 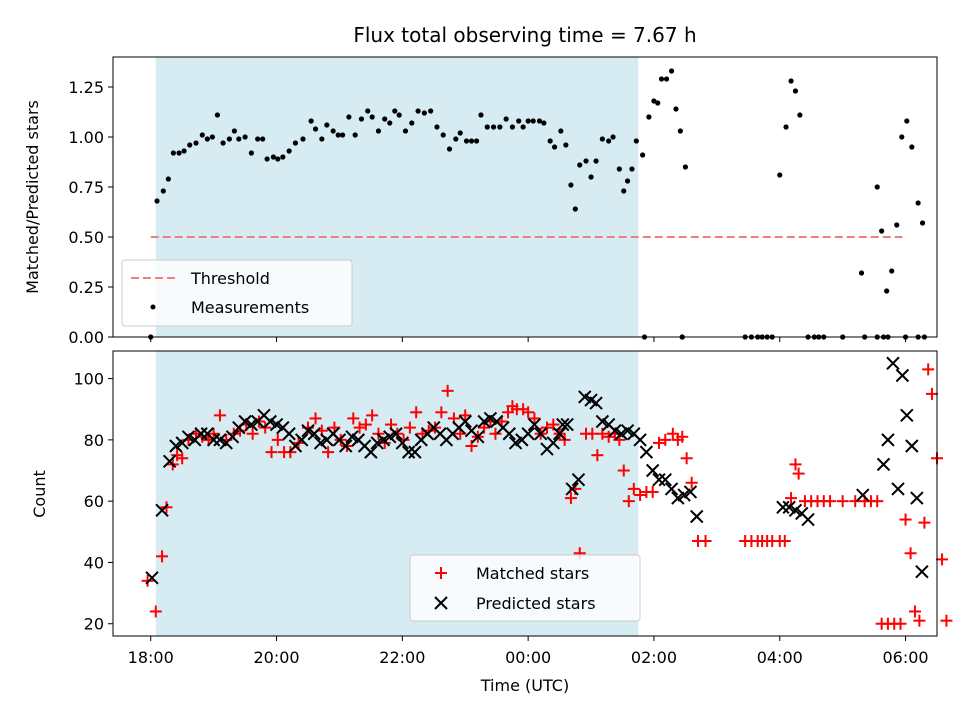 What do you see at coordinates (94, 501) in the screenshot?
I see `bottom-ytick-label: 60` at bounding box center [94, 501].